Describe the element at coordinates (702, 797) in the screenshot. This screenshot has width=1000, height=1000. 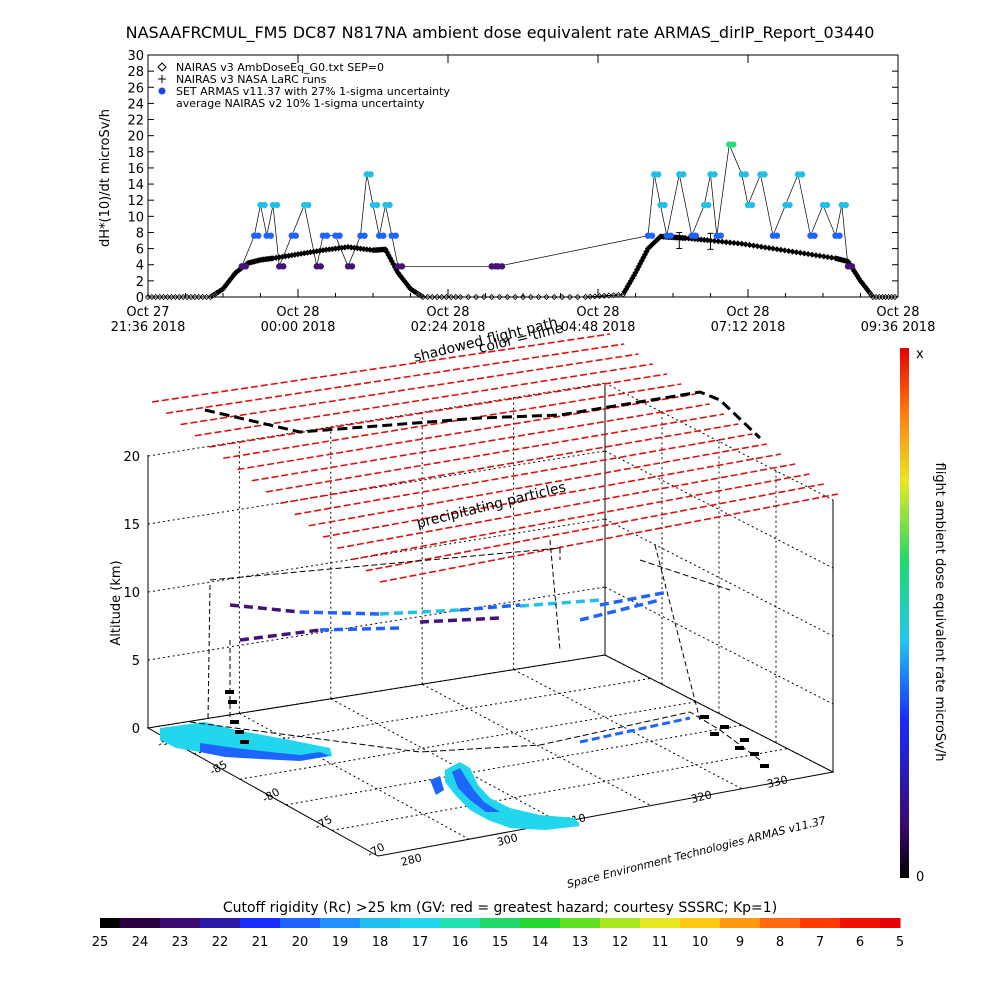
I see `longitude-tick-label: 320` at that location.